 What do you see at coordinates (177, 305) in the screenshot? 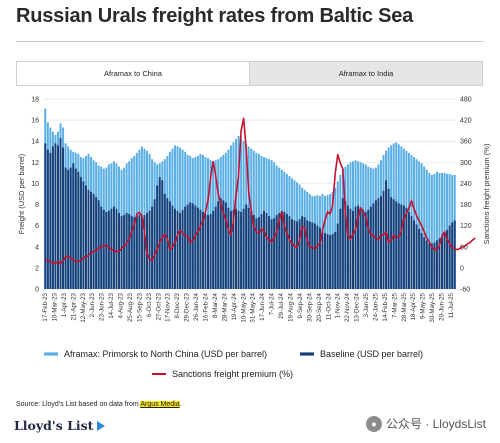
I see `x-tick-label: 8-Dec-23` at bounding box center [177, 305].